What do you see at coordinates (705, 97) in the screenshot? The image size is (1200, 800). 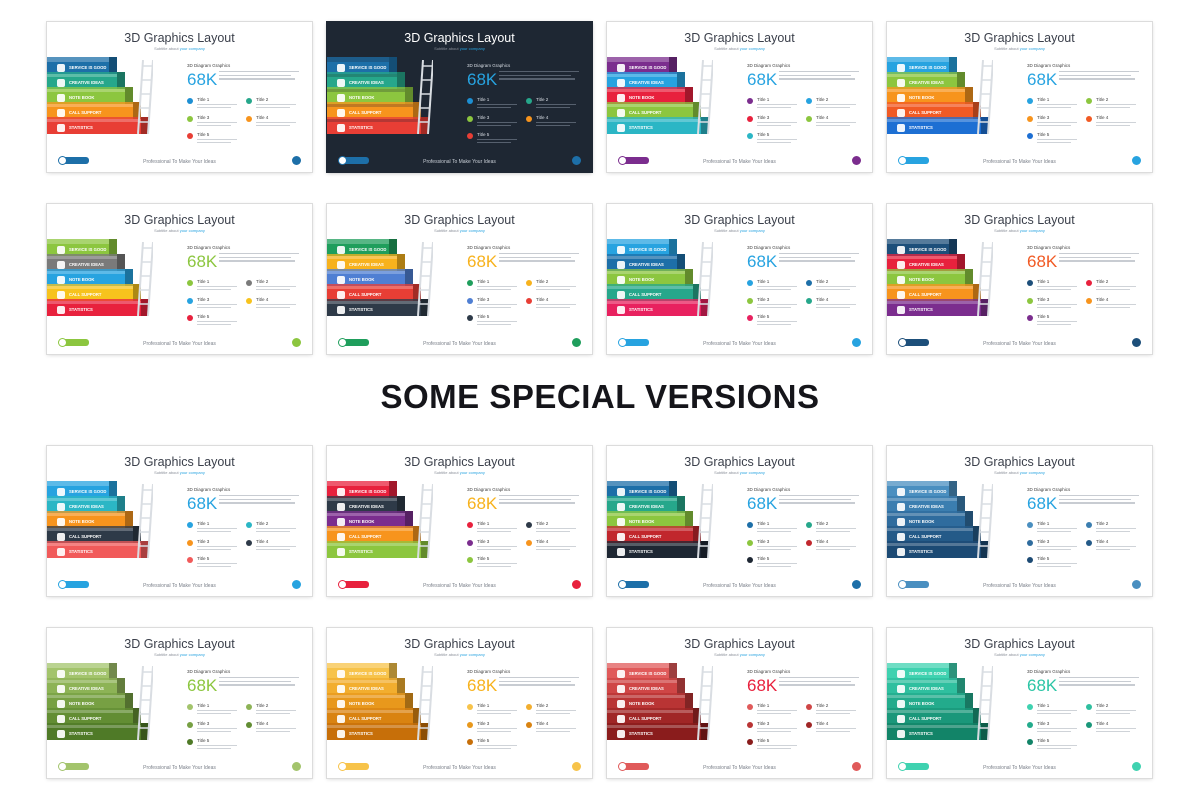 I see `ladder-icon` at bounding box center [705, 97].